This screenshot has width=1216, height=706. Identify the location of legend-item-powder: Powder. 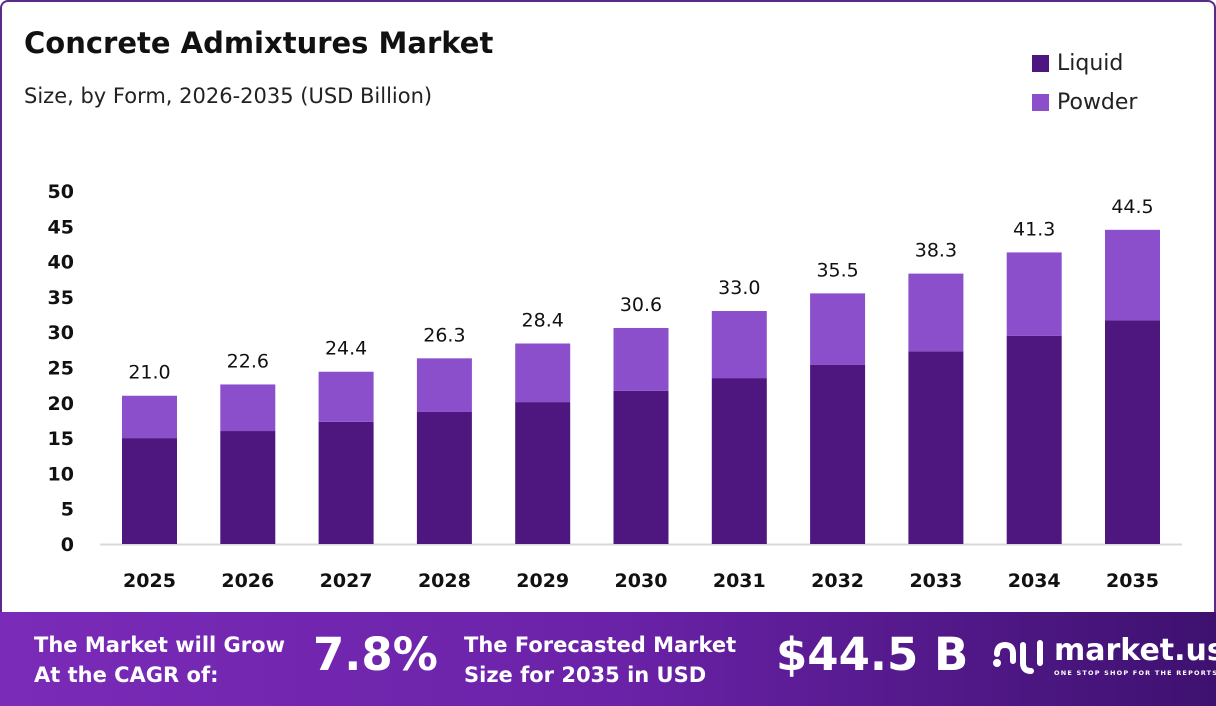
(1084, 102).